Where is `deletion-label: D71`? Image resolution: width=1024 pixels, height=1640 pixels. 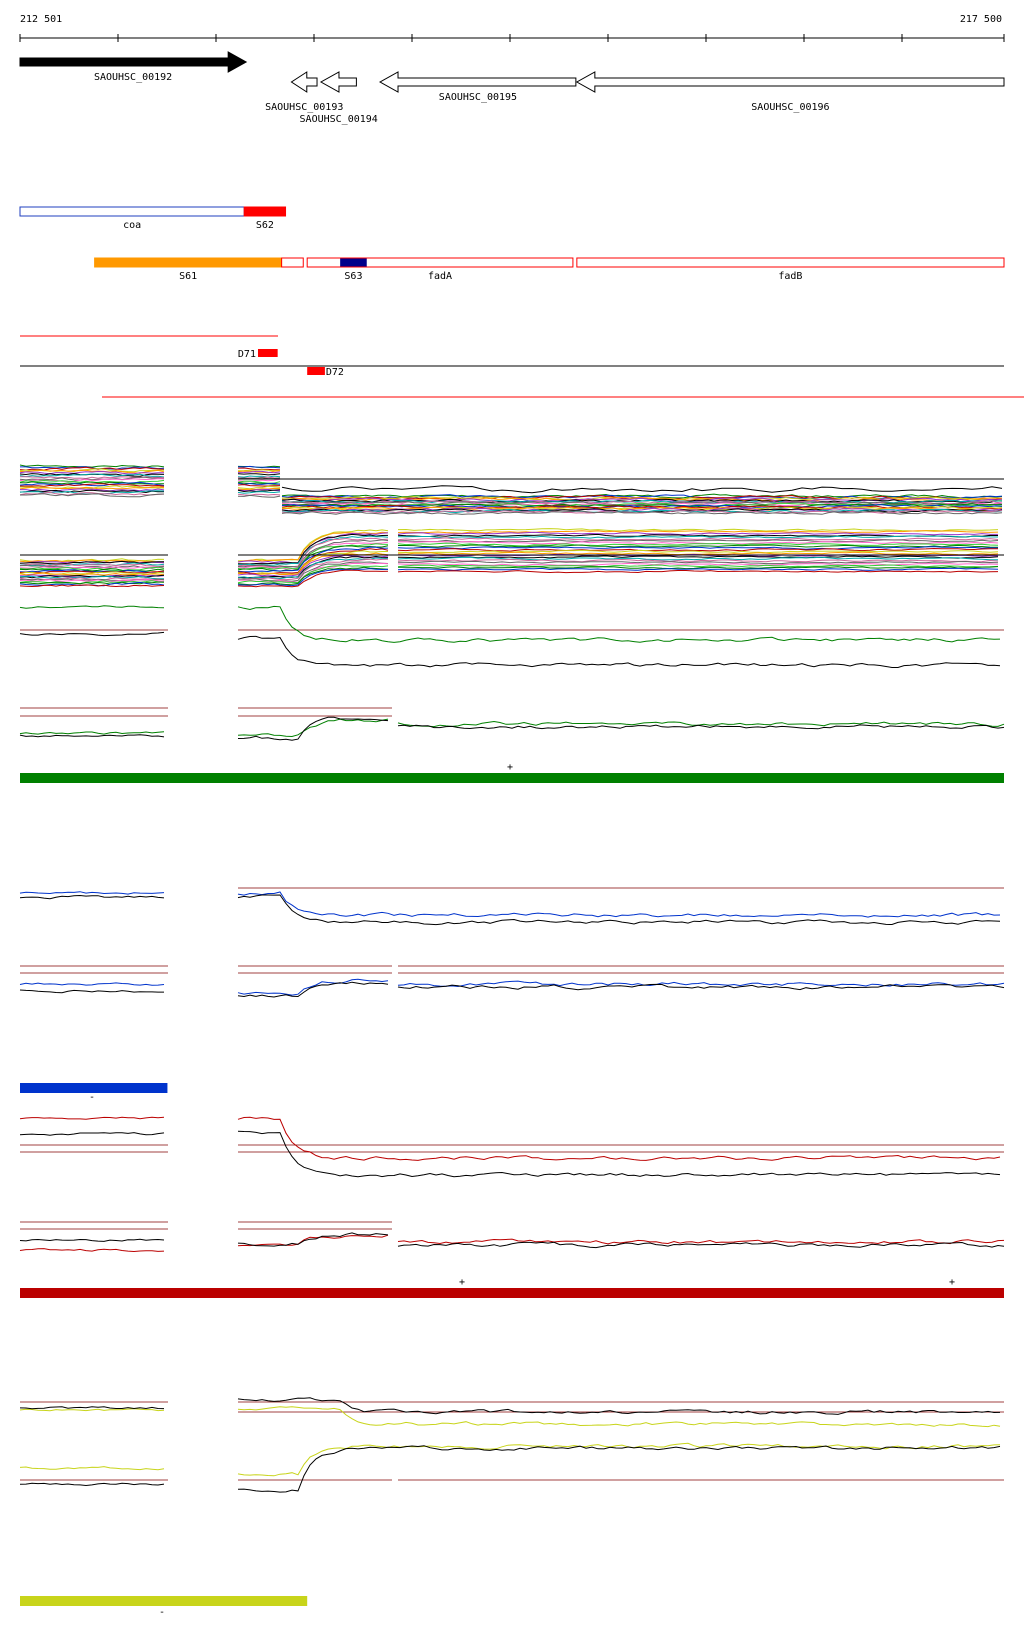
deletion-label: D71 is located at coordinates (247, 354).